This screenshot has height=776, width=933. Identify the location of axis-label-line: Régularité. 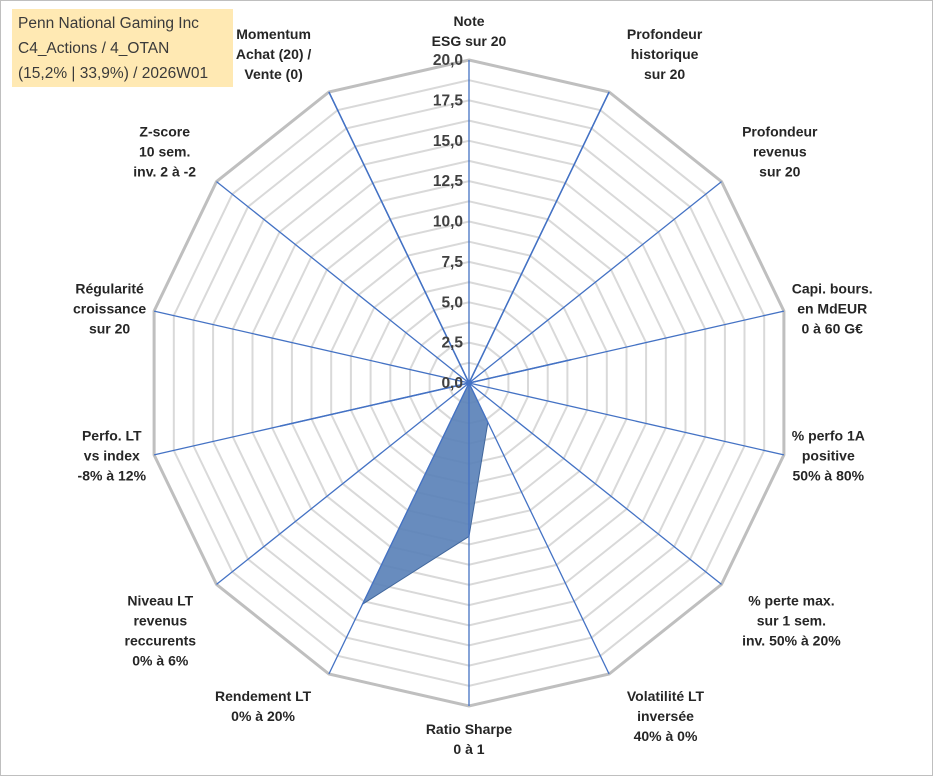
(109, 288).